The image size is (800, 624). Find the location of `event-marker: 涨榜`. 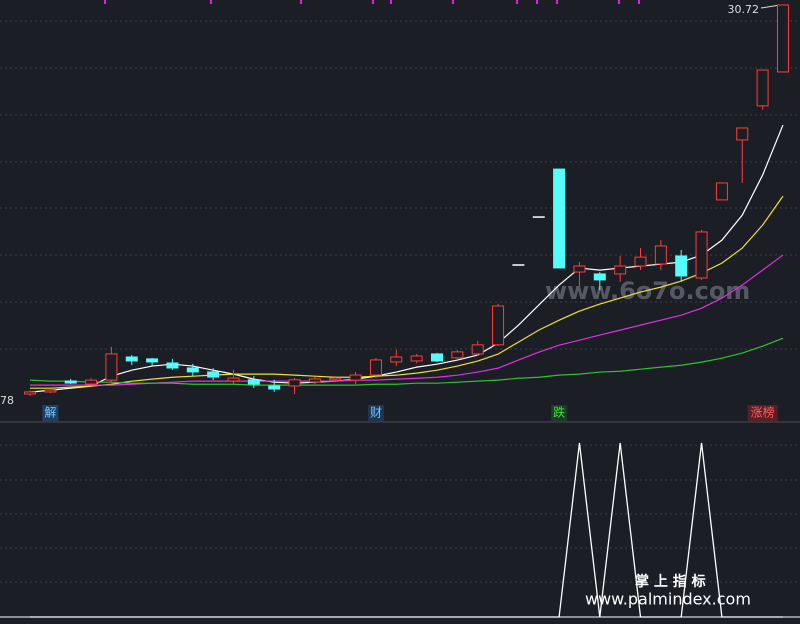

event-marker: 涨榜 is located at coordinates (763, 412).